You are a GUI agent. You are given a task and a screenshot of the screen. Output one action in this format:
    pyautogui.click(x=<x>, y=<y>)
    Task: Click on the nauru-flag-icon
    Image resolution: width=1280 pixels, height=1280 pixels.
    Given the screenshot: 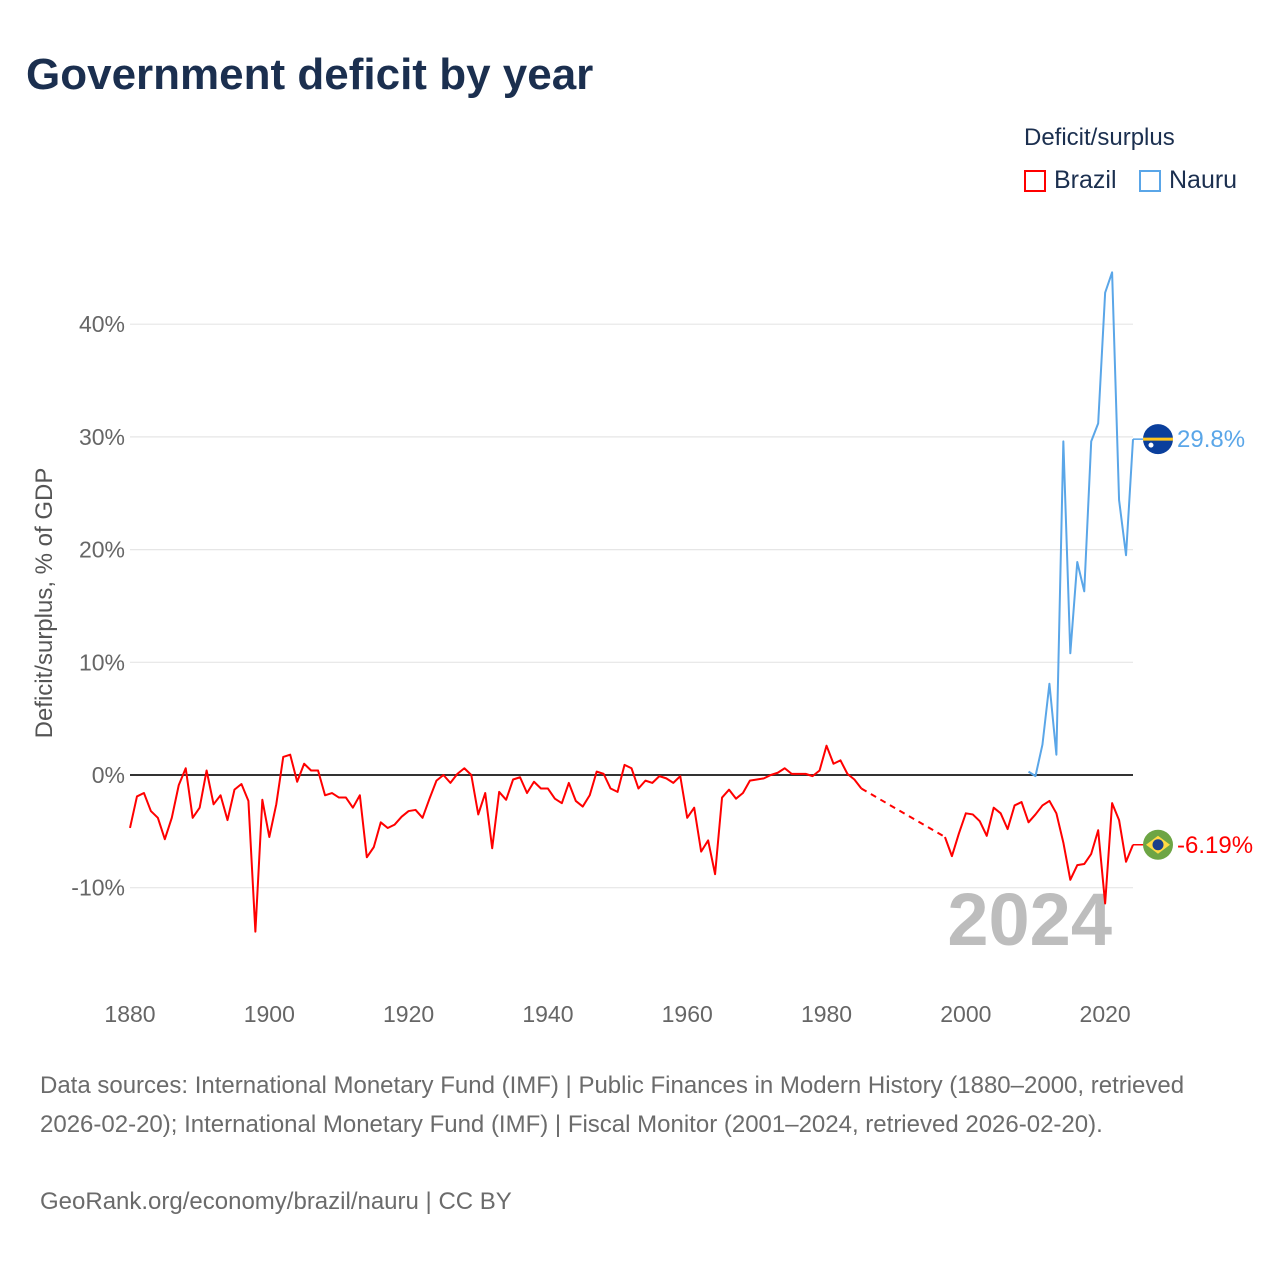 What is the action you would take?
    pyautogui.click(x=1158, y=439)
    